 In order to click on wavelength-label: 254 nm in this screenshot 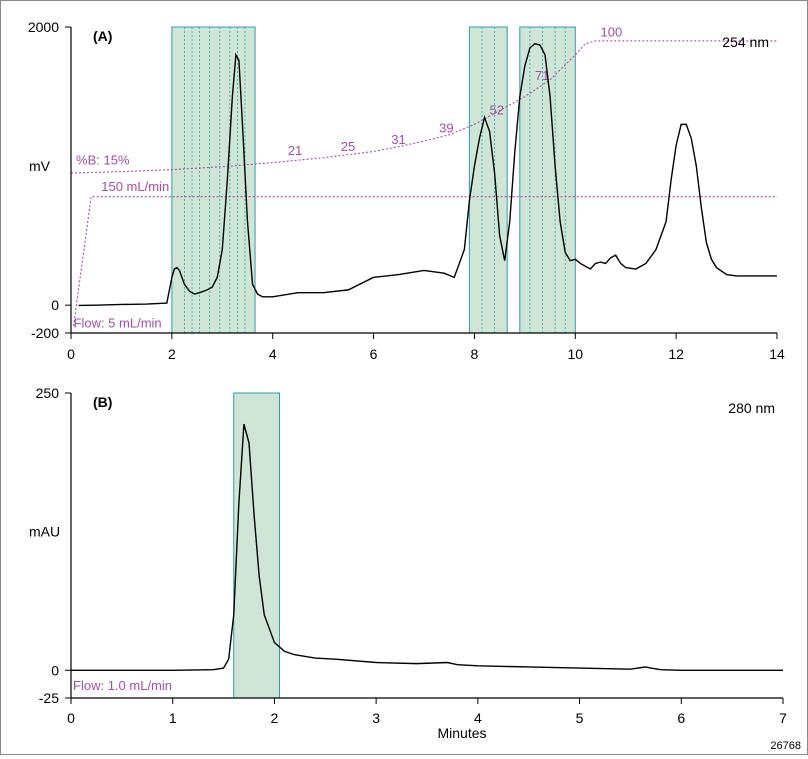, I will do `click(745, 42)`.